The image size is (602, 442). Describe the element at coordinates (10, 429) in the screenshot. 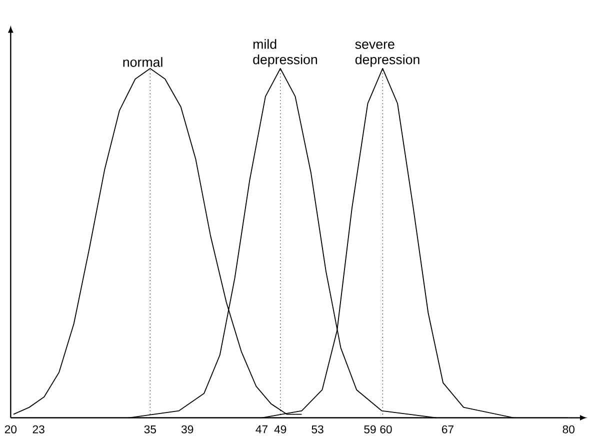

I see `x-tick-label: 20` at that location.